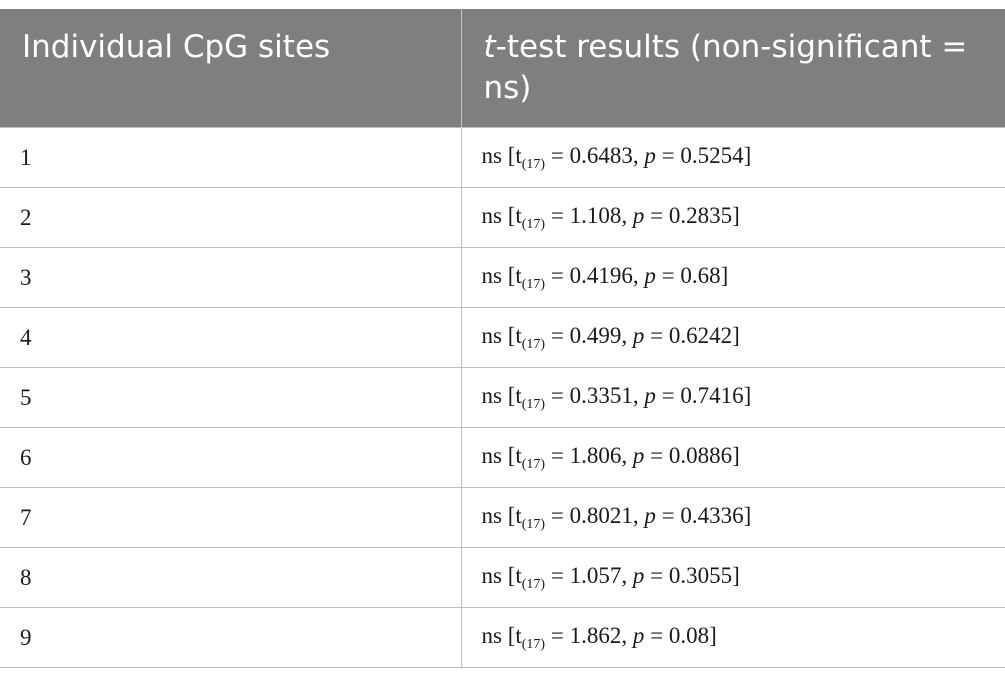 The width and height of the screenshot is (1005, 689). I want to click on t-test-result-cell: ns [t(17) = 0.3351, p = 0.7416], so click(732, 397).